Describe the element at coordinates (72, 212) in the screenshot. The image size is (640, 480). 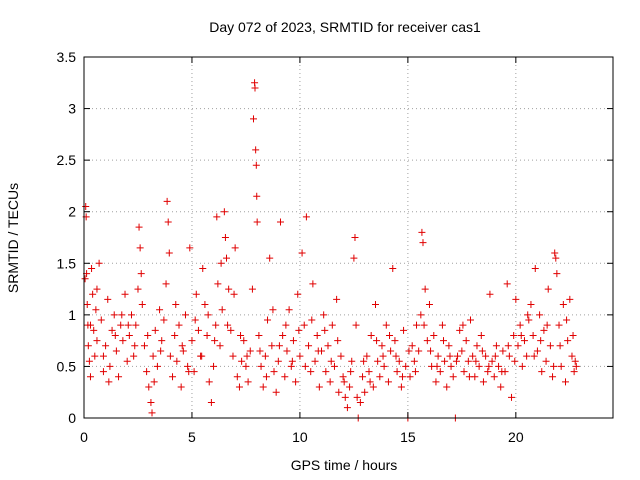
I see `y-tick-label: 2` at that location.